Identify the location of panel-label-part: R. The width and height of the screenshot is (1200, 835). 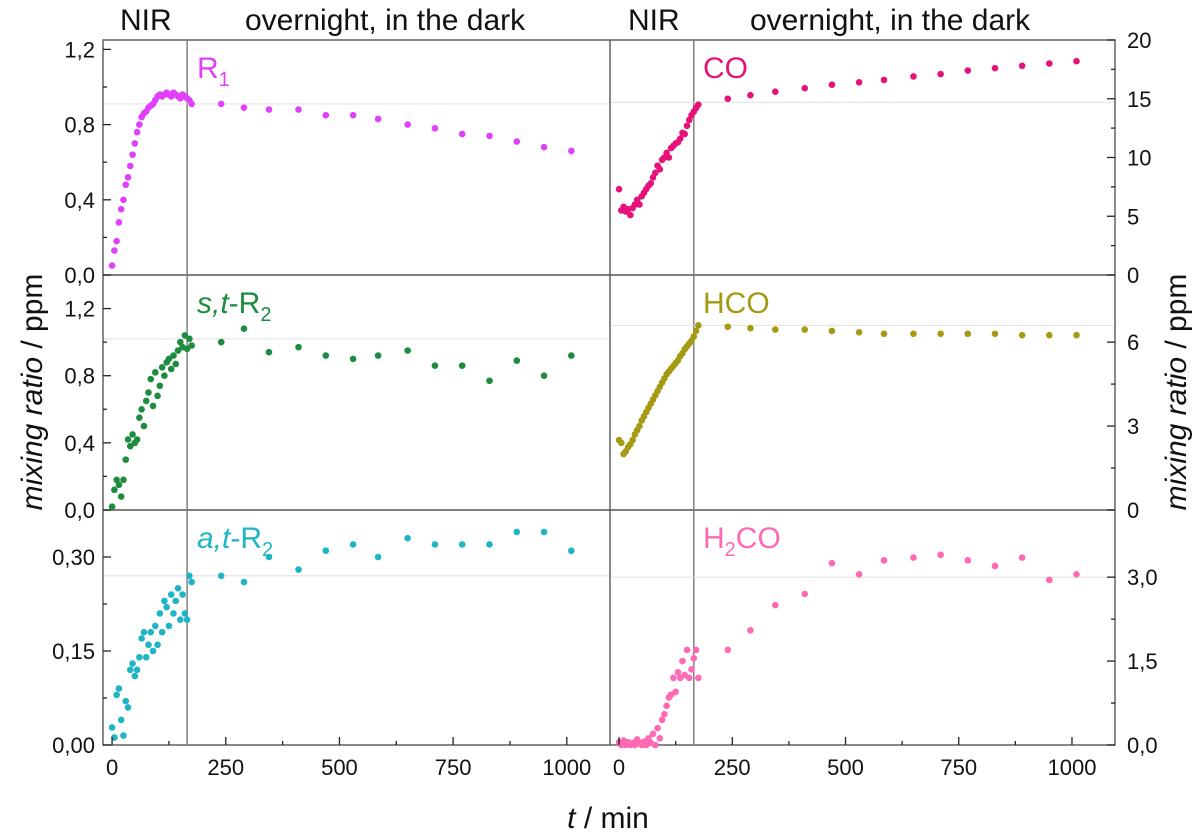
(208, 68).